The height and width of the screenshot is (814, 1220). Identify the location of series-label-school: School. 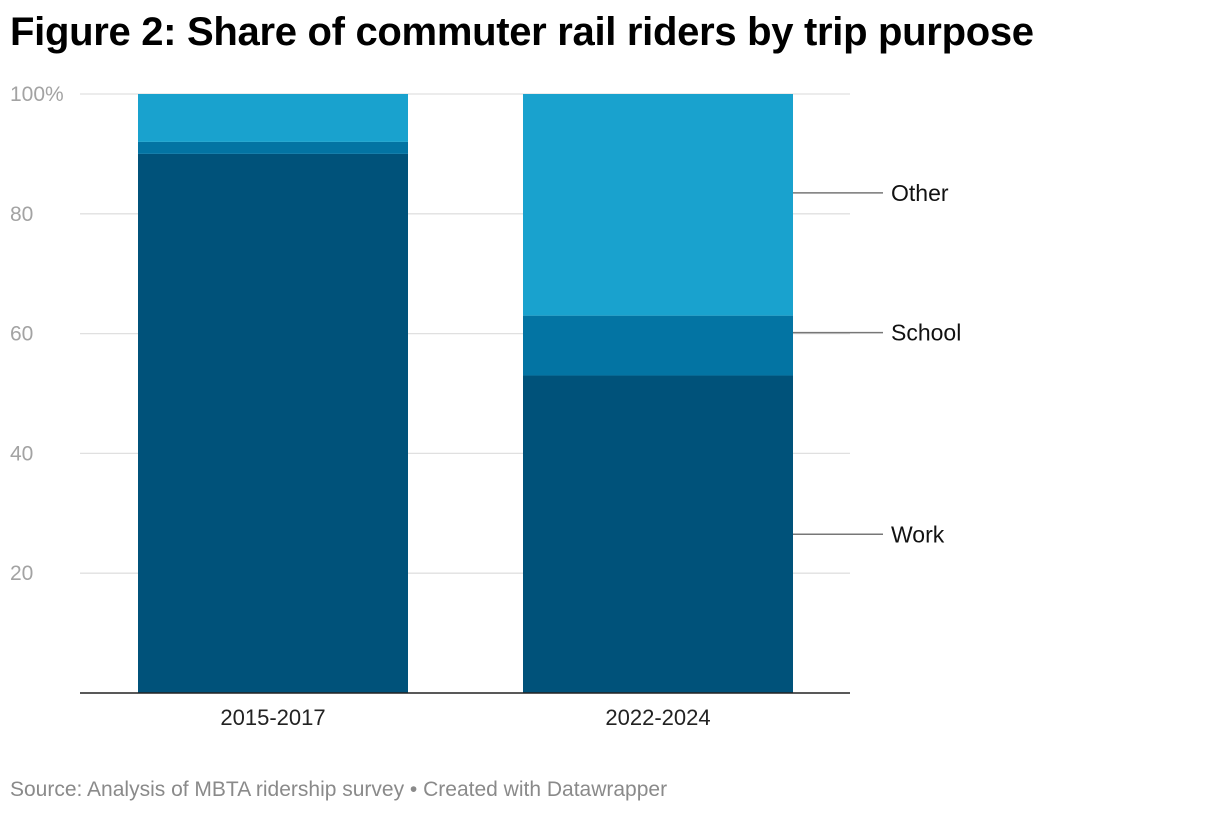
(926, 333).